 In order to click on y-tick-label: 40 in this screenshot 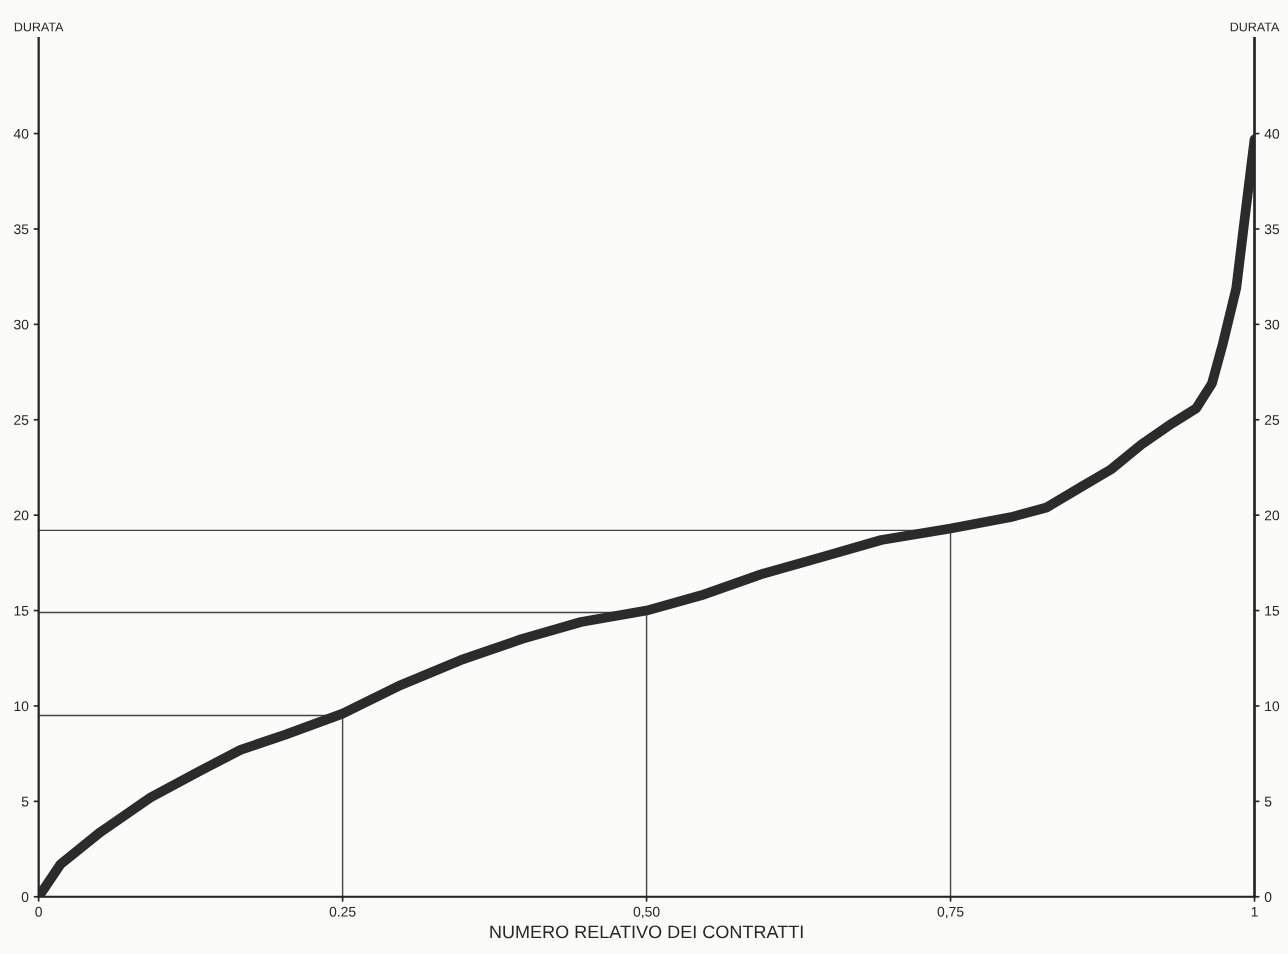, I will do `click(21, 133)`.